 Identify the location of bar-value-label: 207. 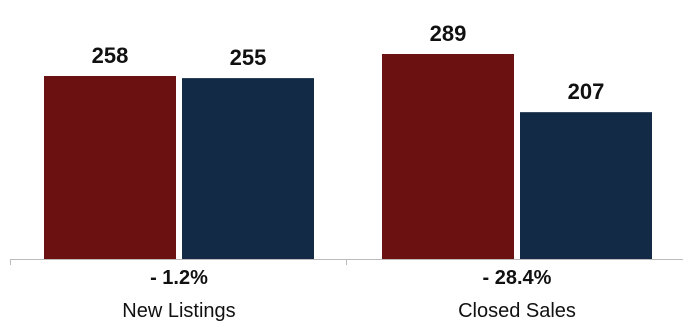
(586, 91).